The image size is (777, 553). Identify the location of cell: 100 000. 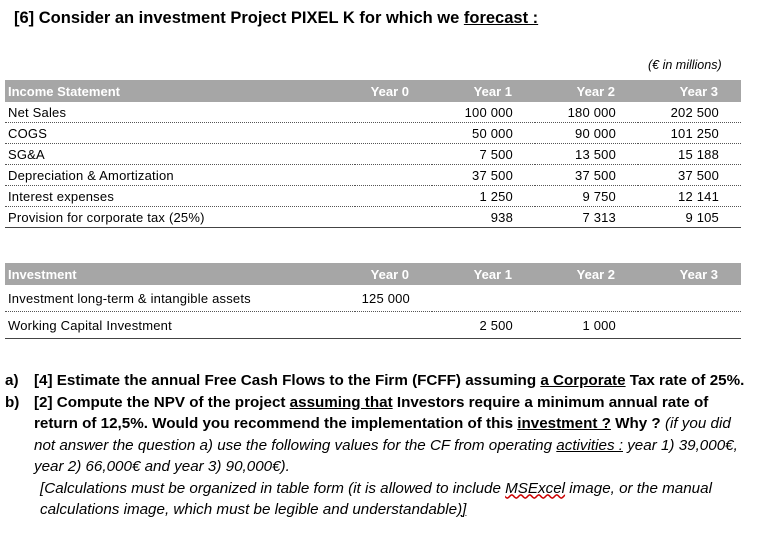
(483, 112).